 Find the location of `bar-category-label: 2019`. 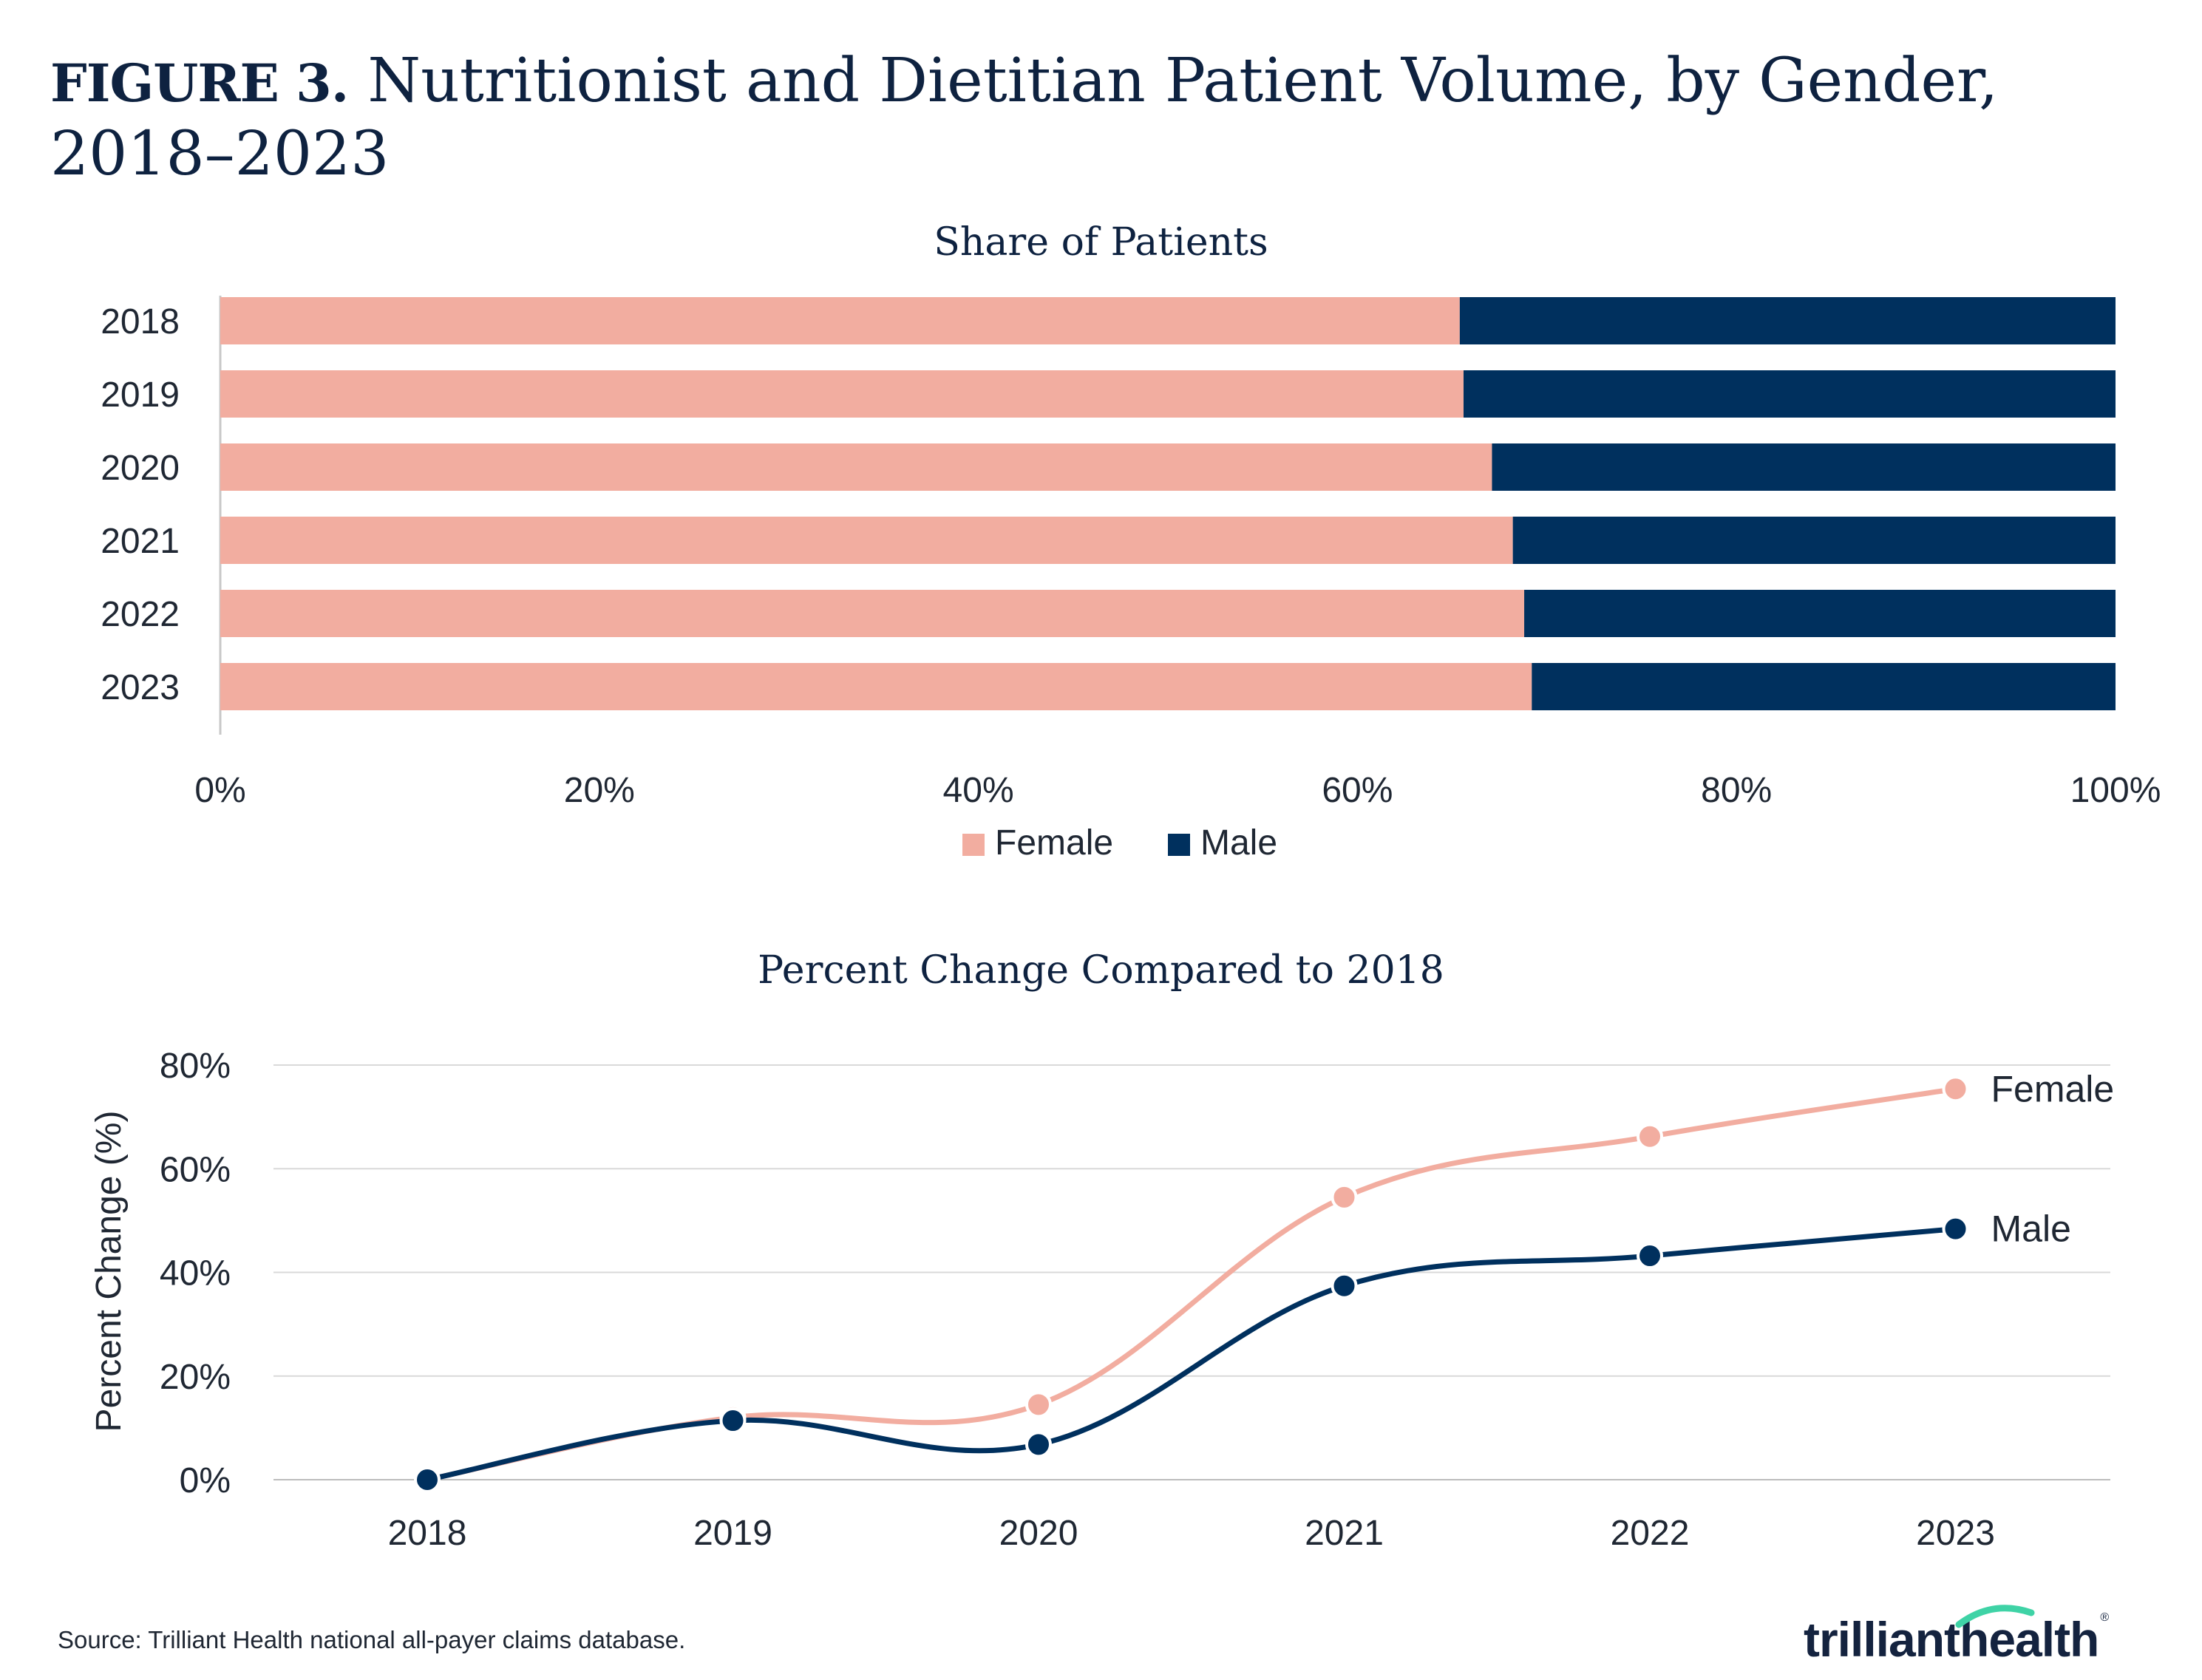

bar-category-label: 2019 is located at coordinates (140, 395).